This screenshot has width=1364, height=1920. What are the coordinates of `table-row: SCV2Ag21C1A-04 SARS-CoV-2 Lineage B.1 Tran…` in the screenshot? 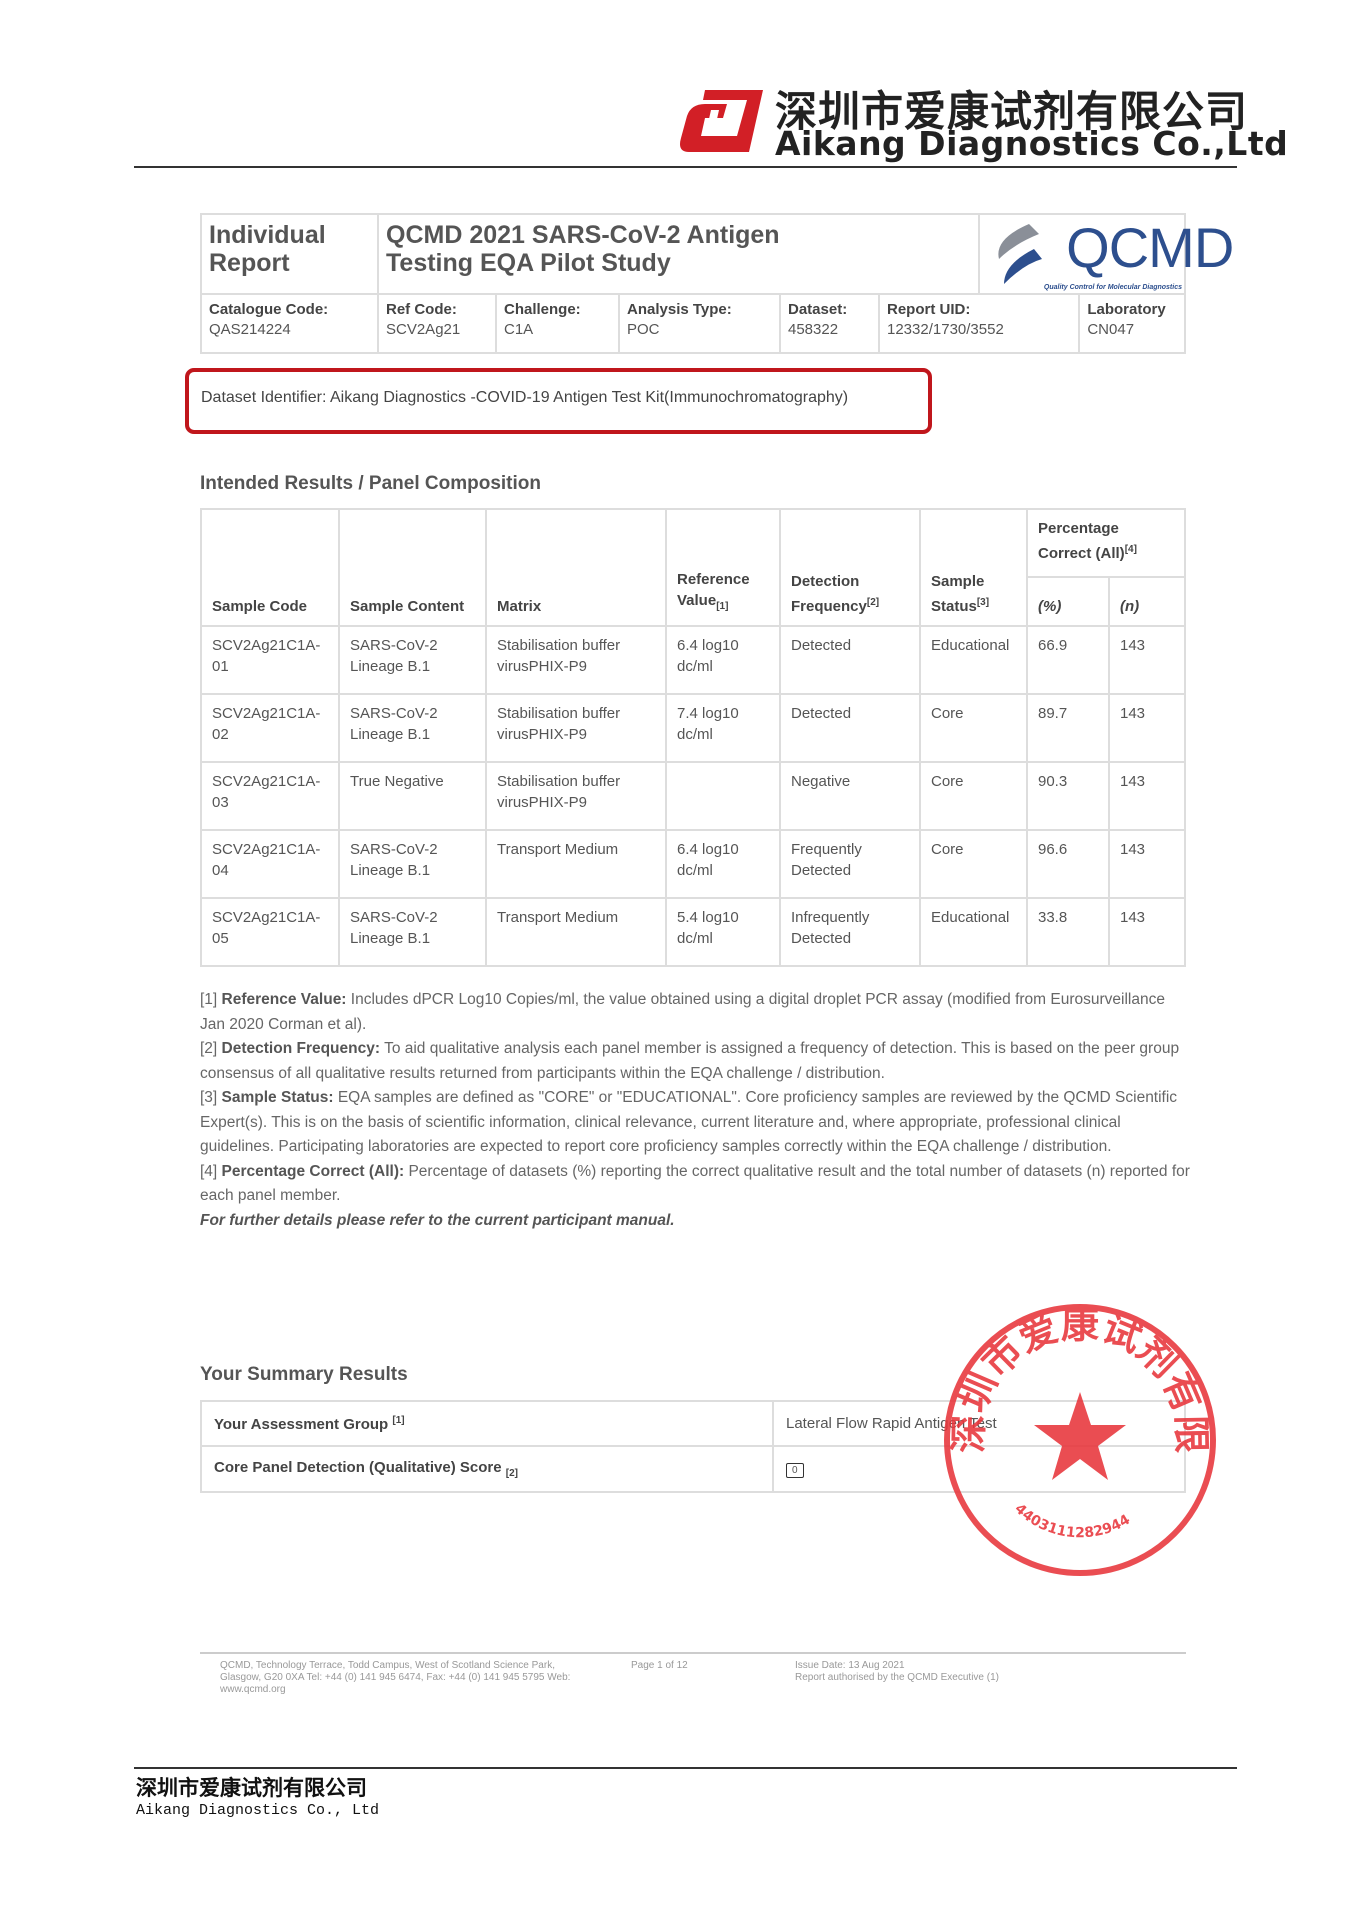 It's located at (693, 864).